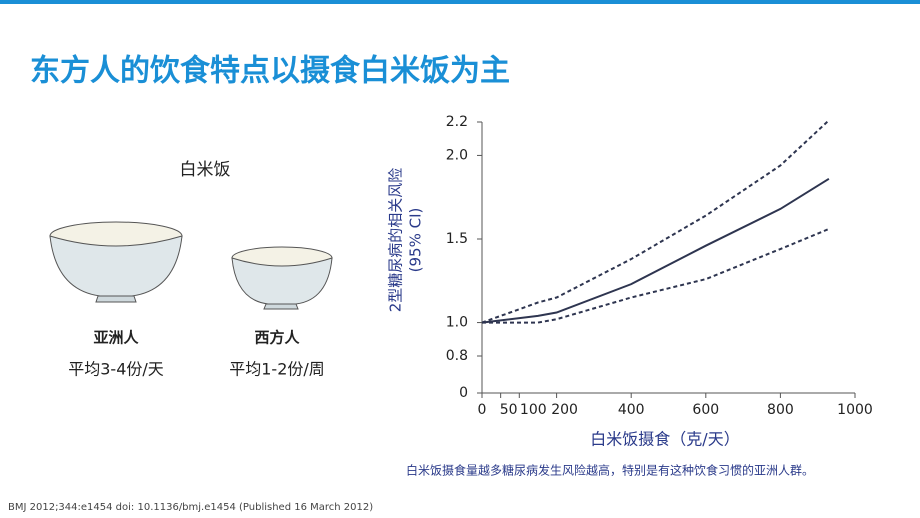  I want to click on x-tick-label: 50, so click(509, 410).